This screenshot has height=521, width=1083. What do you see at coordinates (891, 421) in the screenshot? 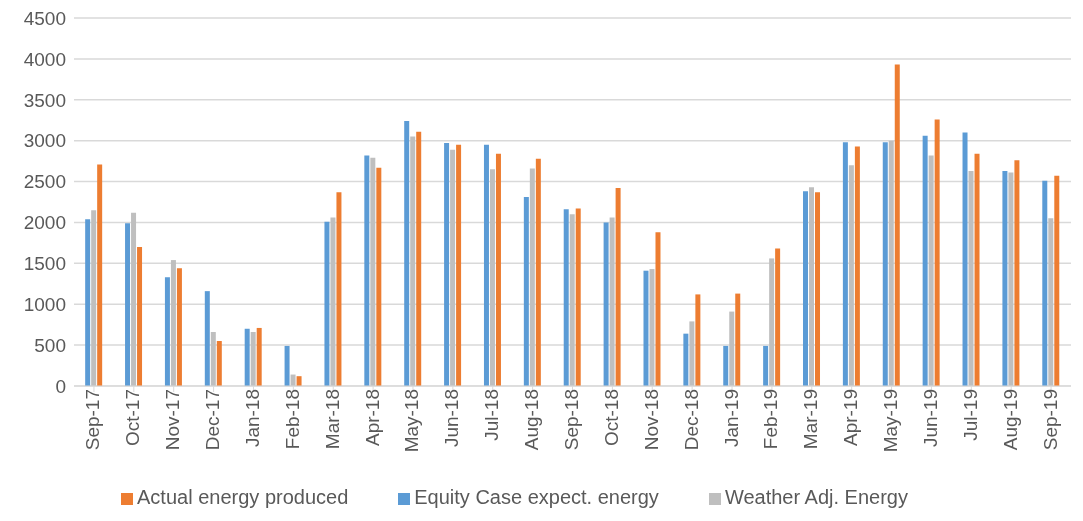
I see `x-tick-label: May-19` at bounding box center [891, 421].